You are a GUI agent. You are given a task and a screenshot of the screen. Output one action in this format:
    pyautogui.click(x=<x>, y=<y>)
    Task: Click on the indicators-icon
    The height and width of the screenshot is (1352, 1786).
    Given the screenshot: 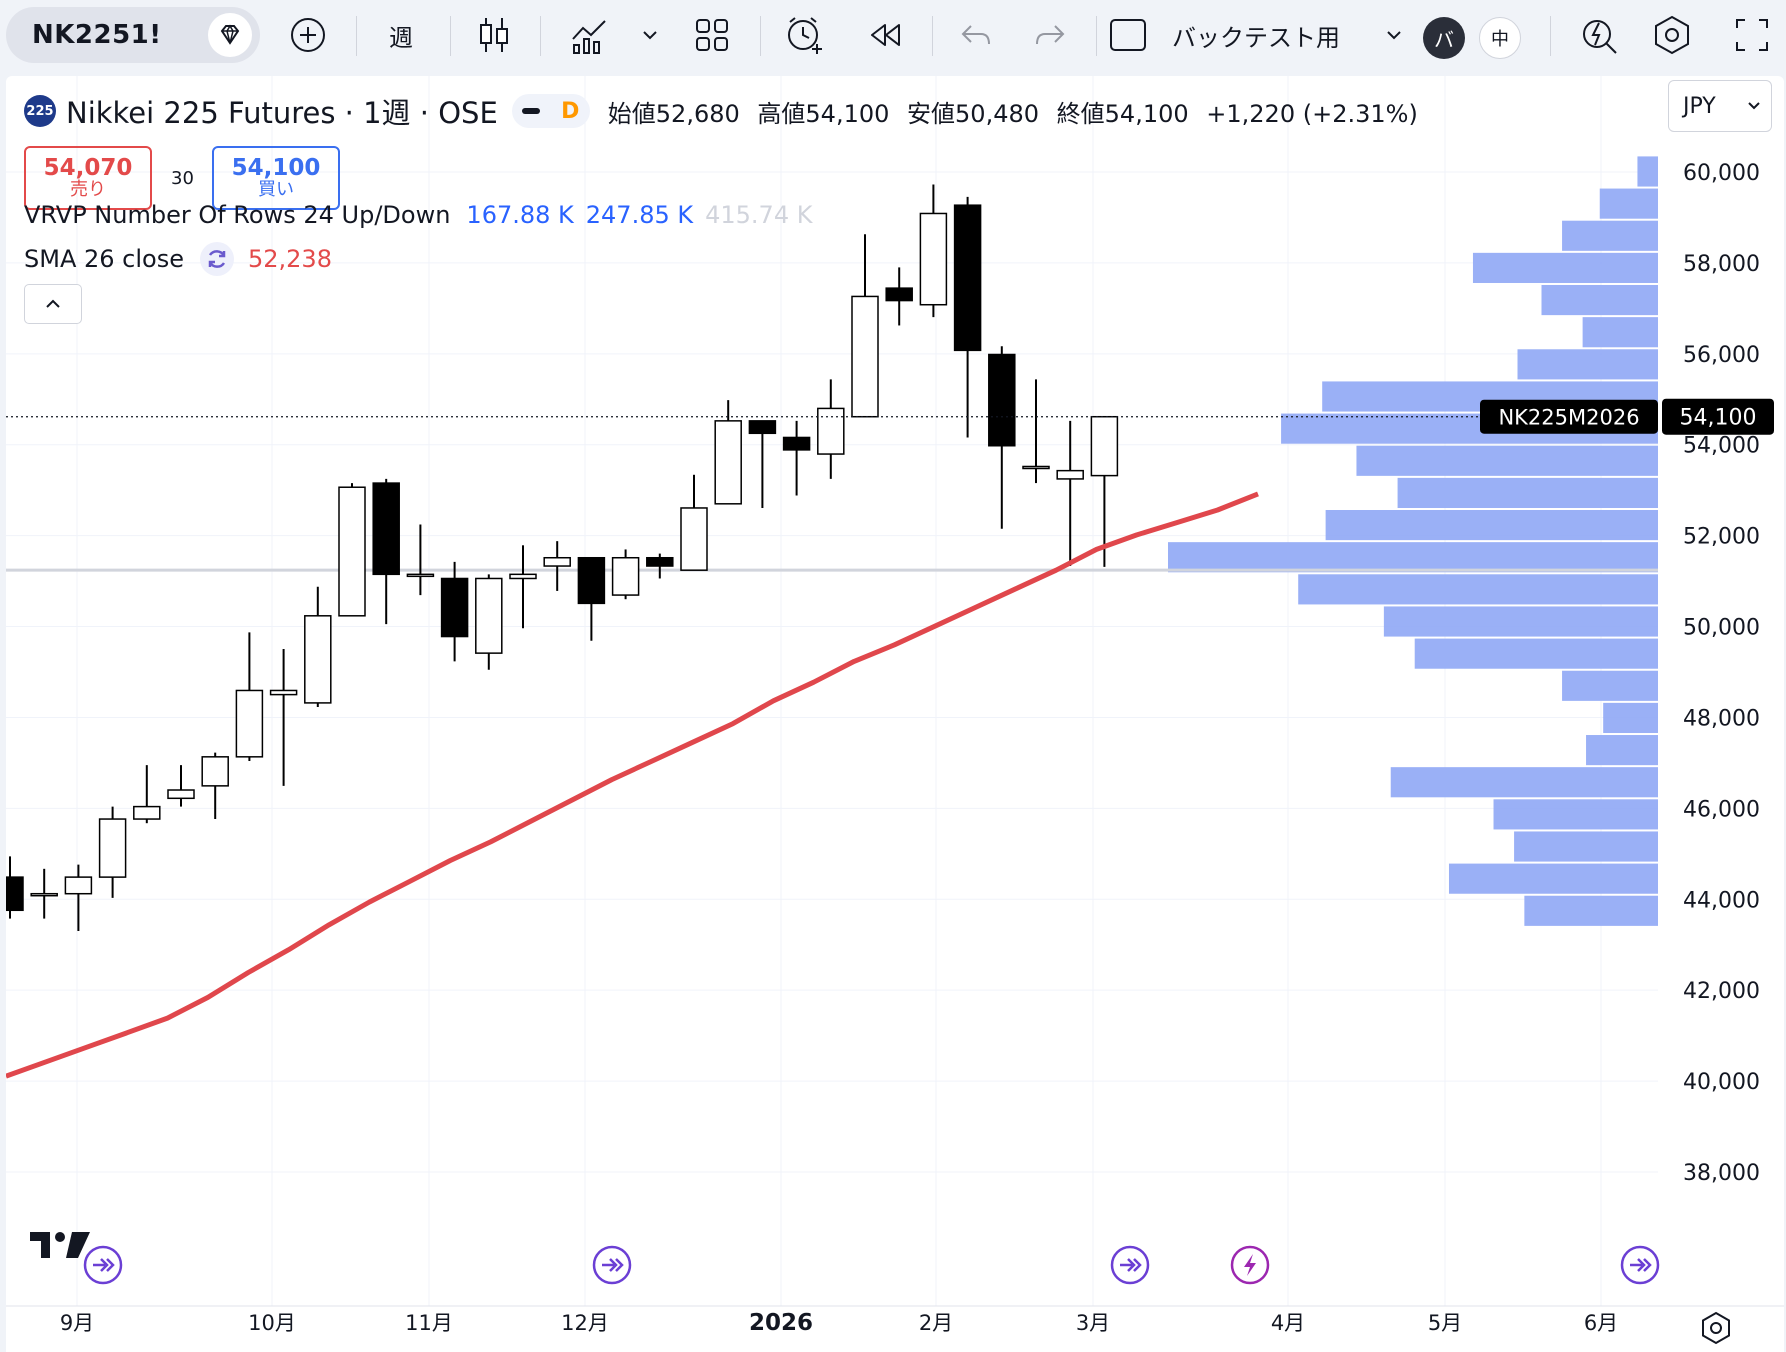 What is the action you would take?
    pyautogui.click(x=589, y=35)
    